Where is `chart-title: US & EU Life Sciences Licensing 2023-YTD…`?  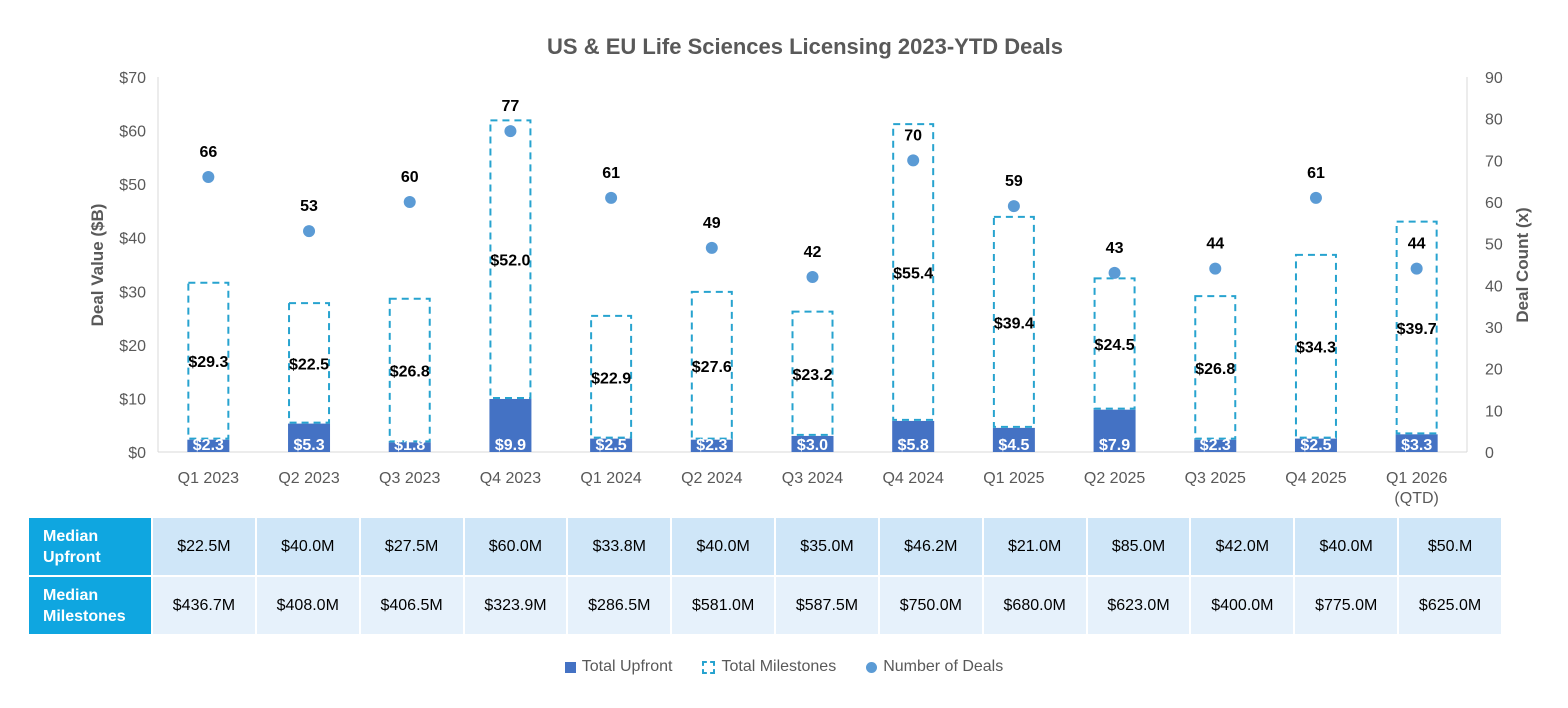 chart-title: US & EU Life Sciences Licensing 2023-YTD… is located at coordinates (805, 46).